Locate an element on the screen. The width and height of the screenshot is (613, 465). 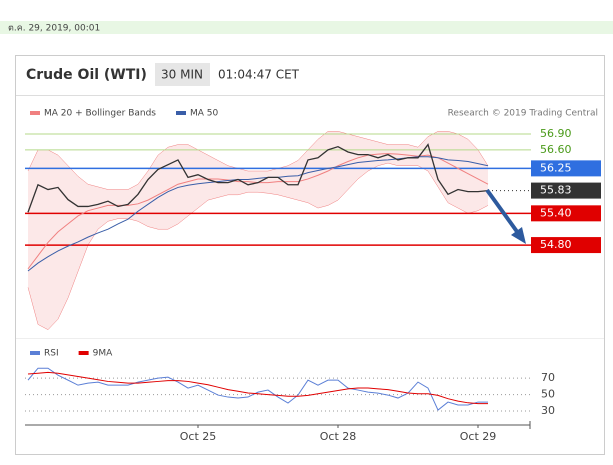
band-upper is located at coordinates (258, 160).